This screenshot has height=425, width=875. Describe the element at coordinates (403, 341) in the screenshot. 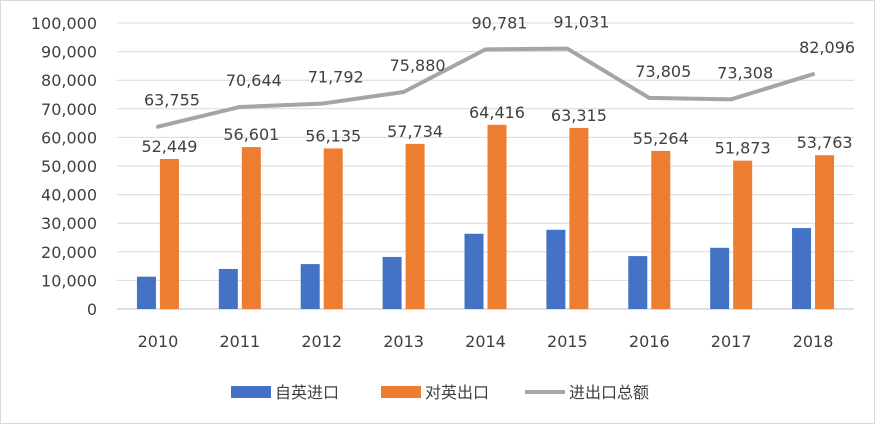

I see `x-tick-label: 2013` at that location.